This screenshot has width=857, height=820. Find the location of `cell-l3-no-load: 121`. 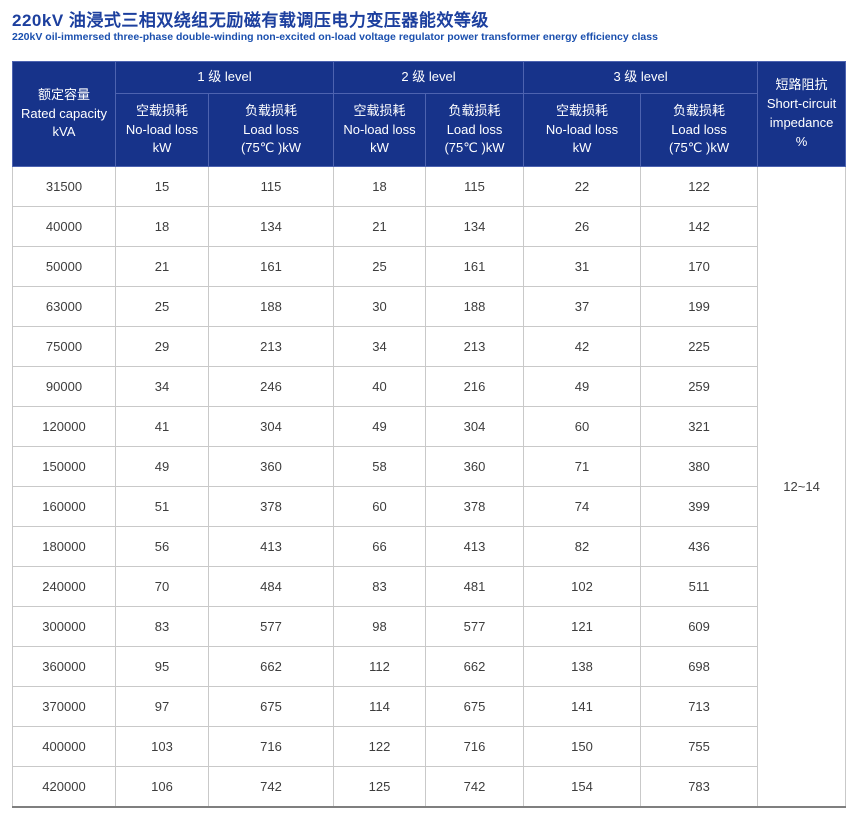

cell-l3-no-load: 121 is located at coordinates (582, 626).